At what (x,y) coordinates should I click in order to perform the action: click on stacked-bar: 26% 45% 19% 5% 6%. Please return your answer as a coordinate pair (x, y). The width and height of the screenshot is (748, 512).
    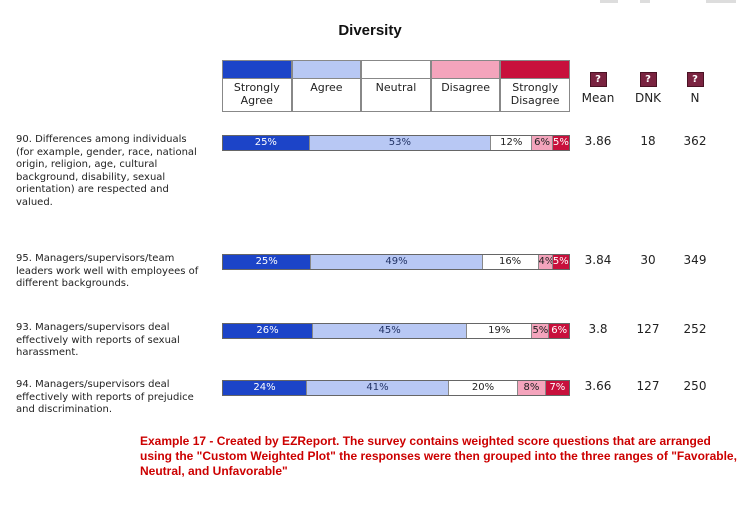
    Looking at the image, I should click on (396, 331).